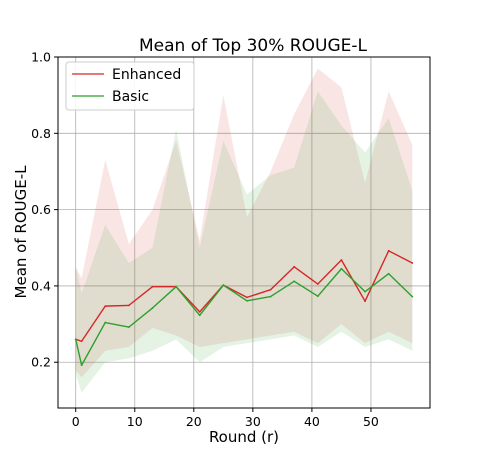 This screenshot has width=478, height=458. Describe the element at coordinates (312, 421) in the screenshot. I see `x-tick-label: 40` at that location.